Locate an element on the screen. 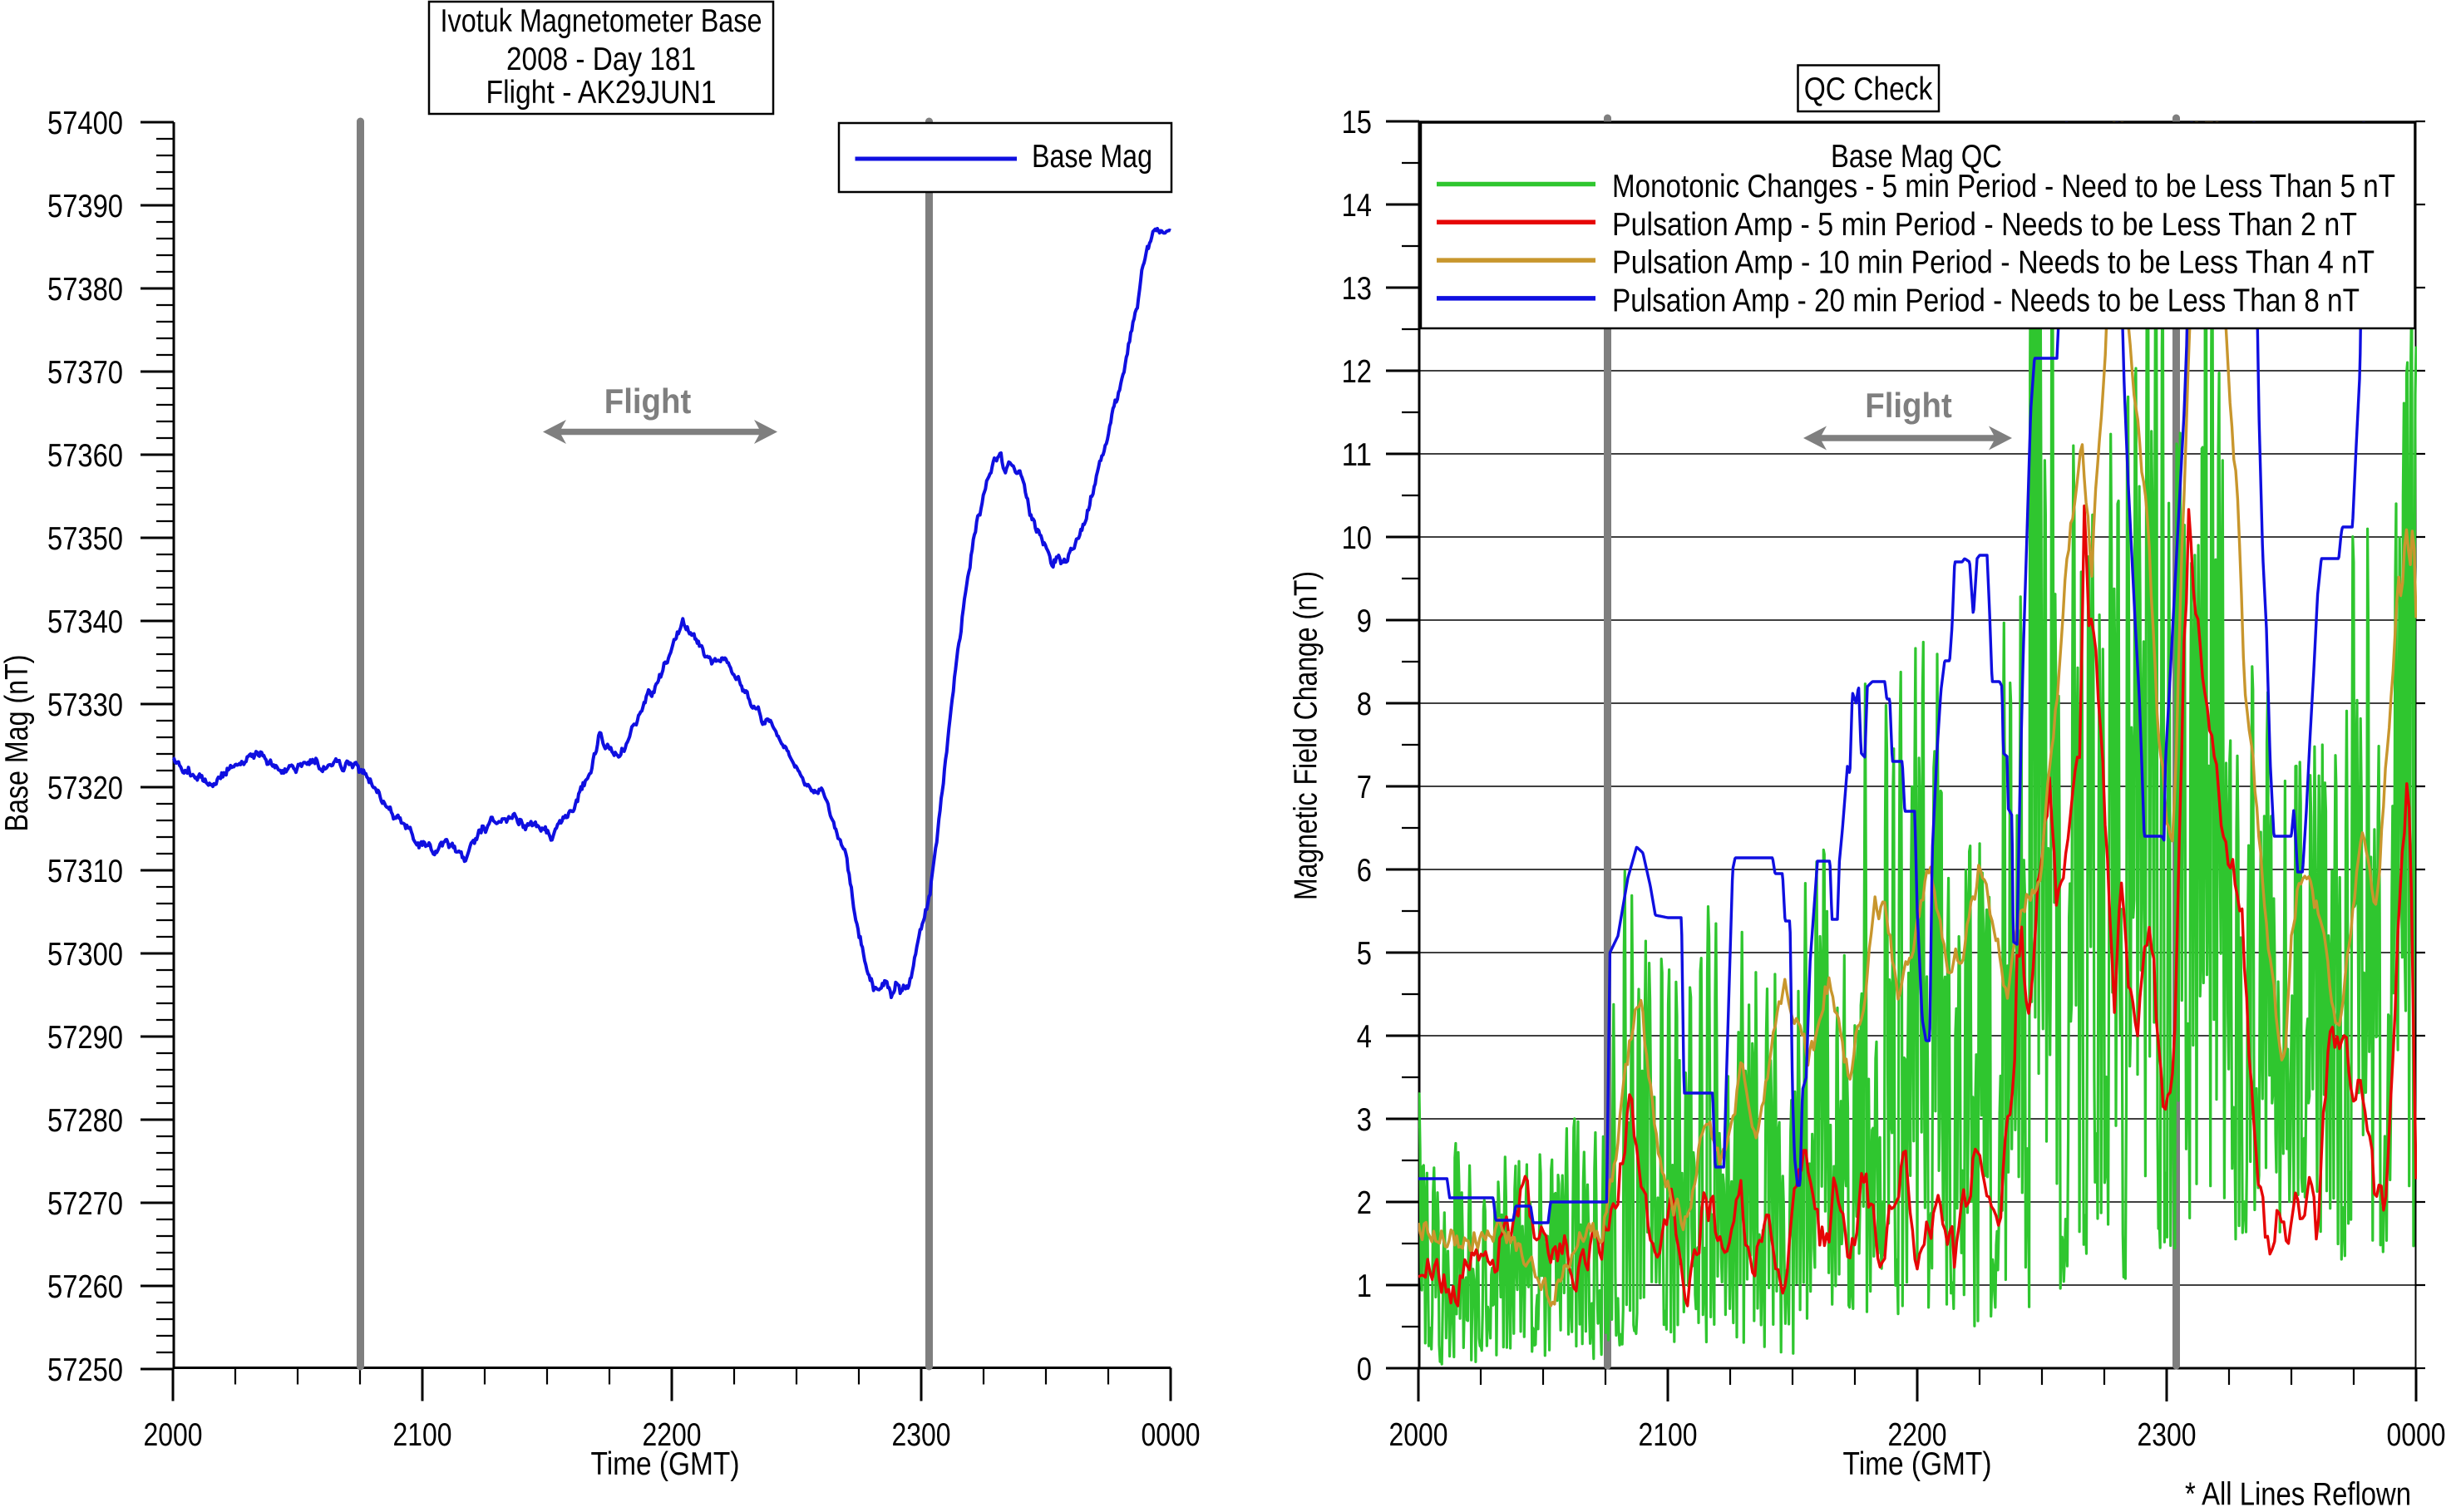 The image size is (2451, 1512). svg-text: 12 is located at coordinates (1357, 372).